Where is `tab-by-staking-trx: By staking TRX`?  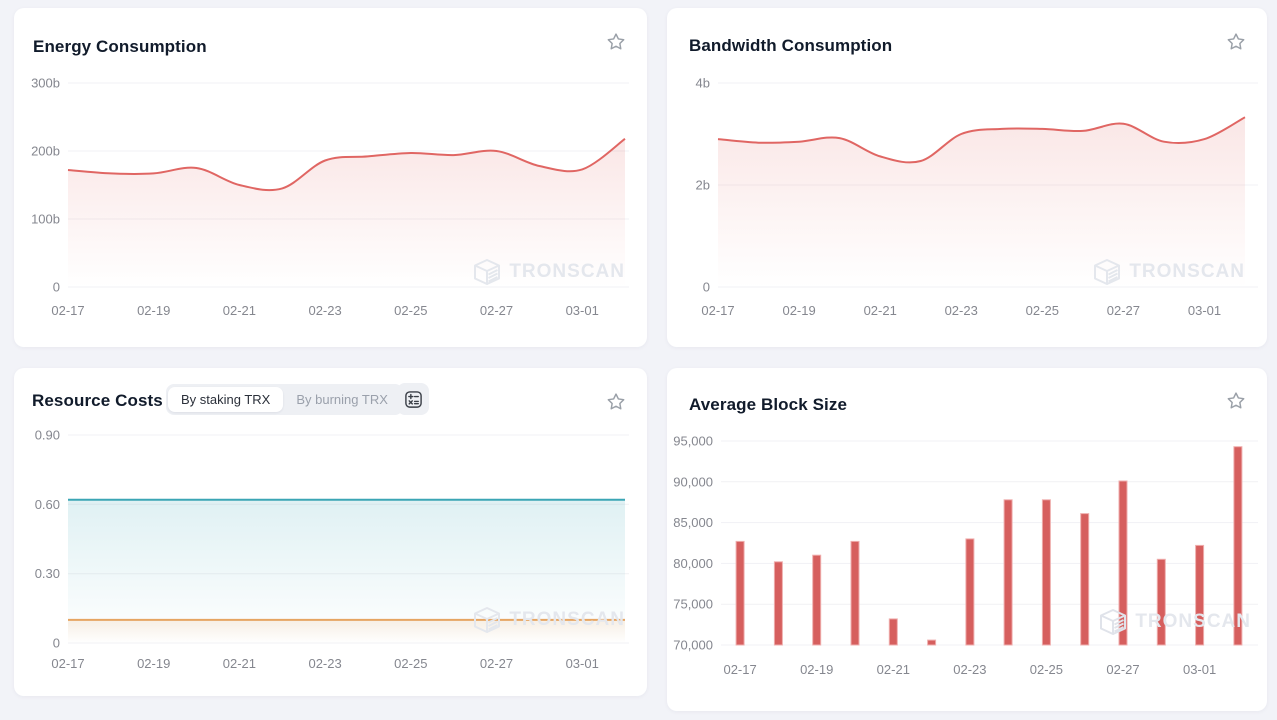 tab-by-staking-trx: By staking TRX is located at coordinates (226, 399).